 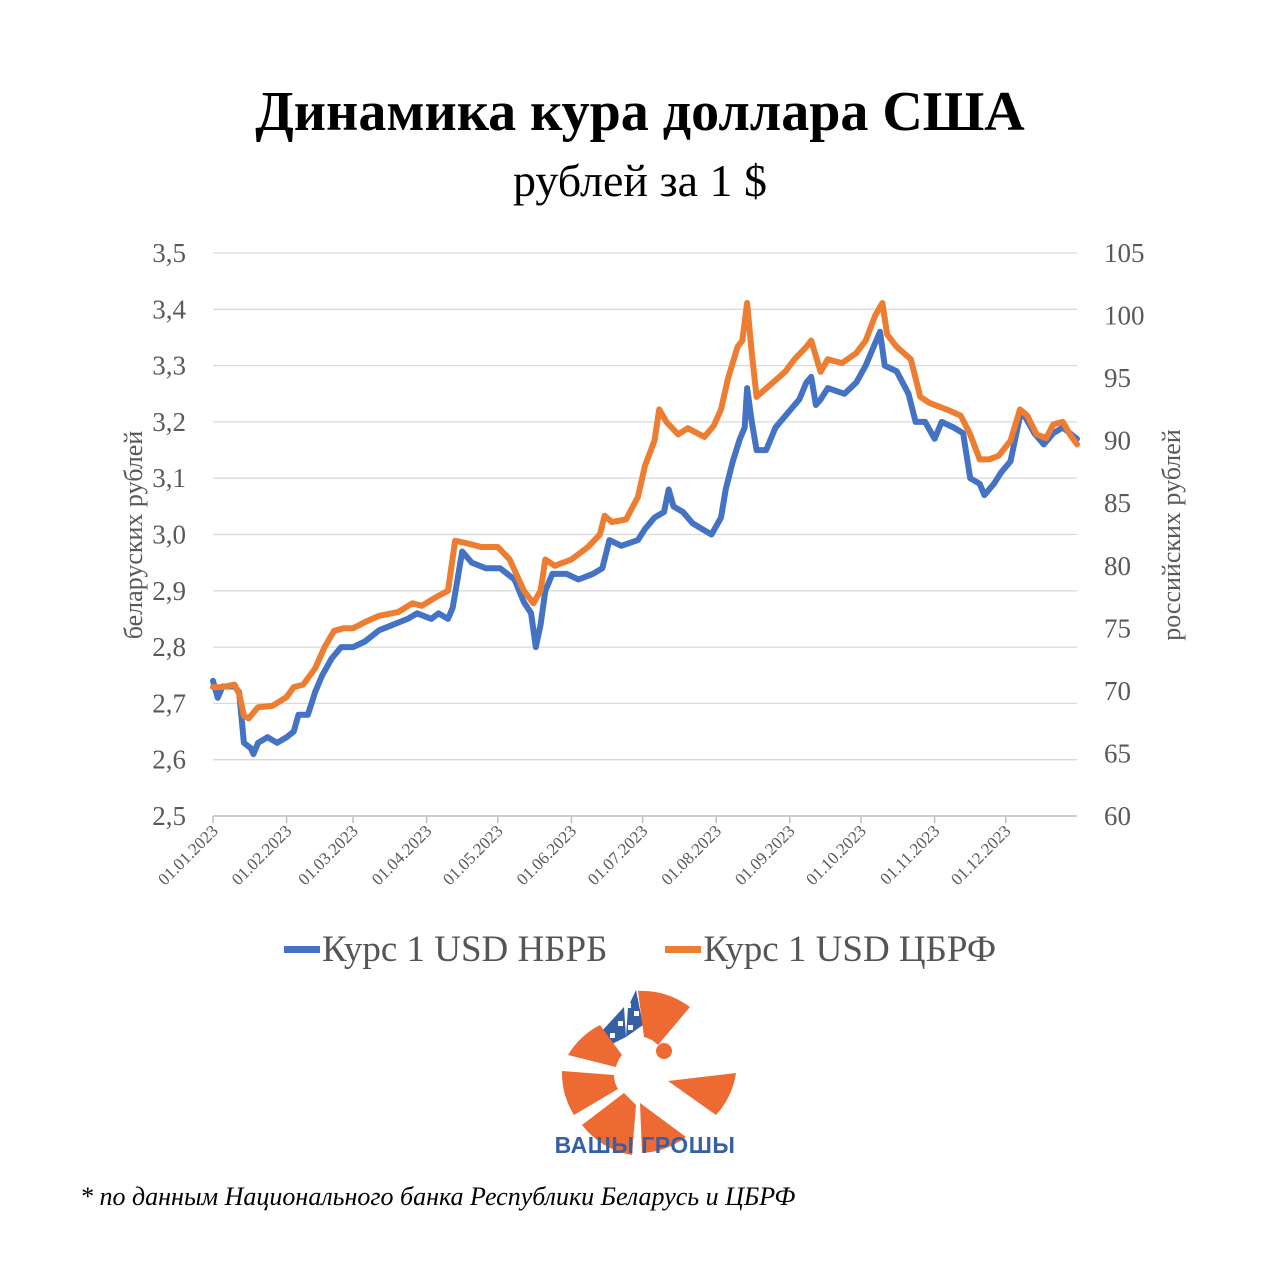 What do you see at coordinates (1117, 691) in the screenshot?
I see `y-tick-label-right: 70` at bounding box center [1117, 691].